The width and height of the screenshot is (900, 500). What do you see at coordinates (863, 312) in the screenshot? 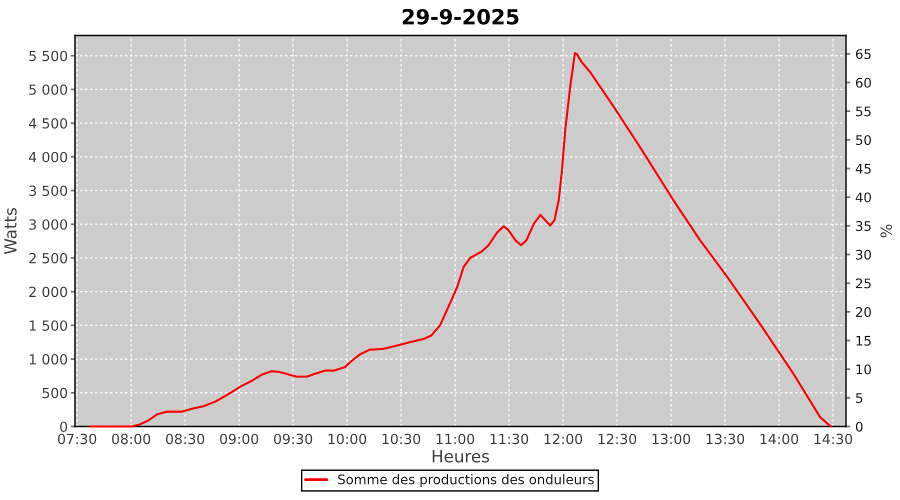
I see `y2-tick-label: 20` at bounding box center [863, 312].